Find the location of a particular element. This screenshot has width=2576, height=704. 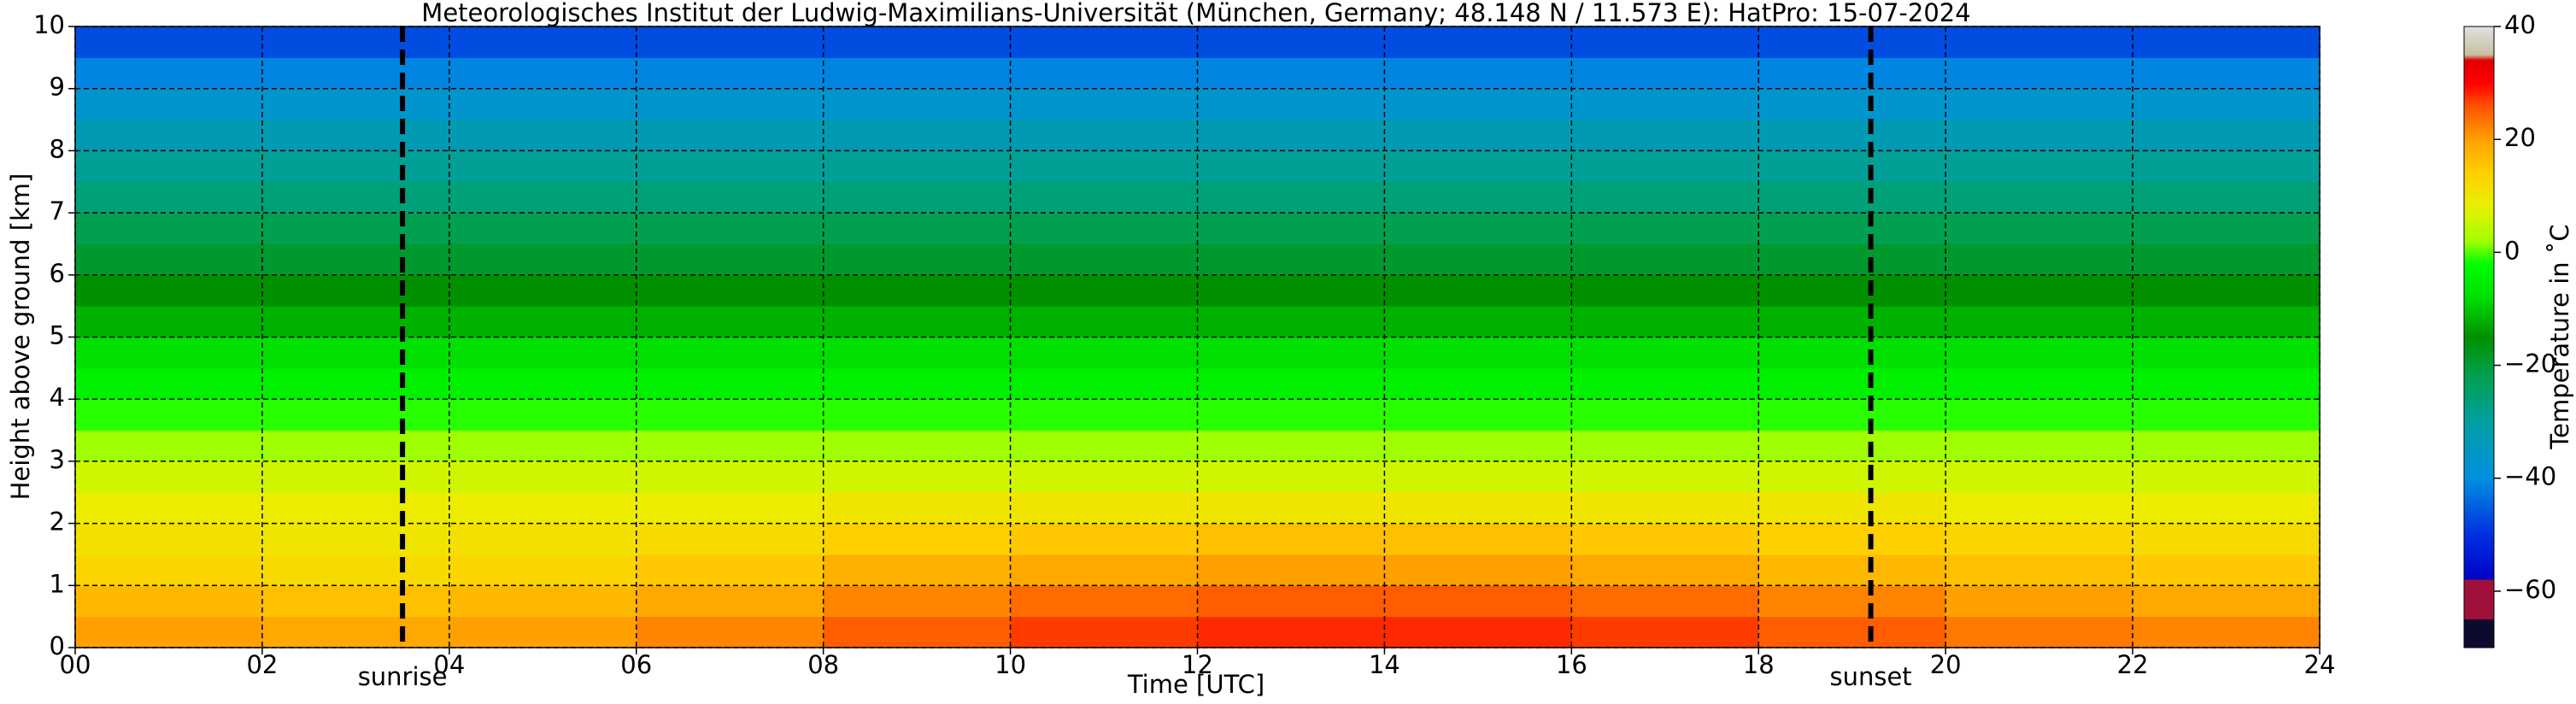

colorbar-label: Temperature in ˚C is located at coordinates (2559, 336).